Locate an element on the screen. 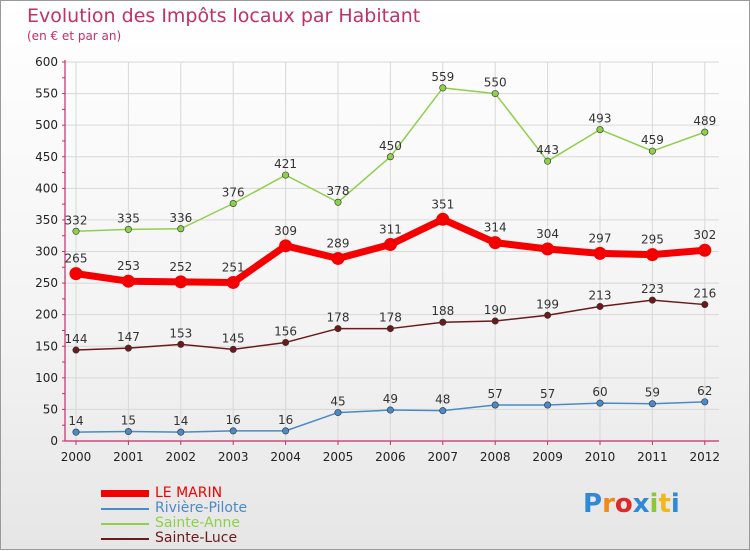 The height and width of the screenshot is (551, 750). data-label: 336 is located at coordinates (180, 218).